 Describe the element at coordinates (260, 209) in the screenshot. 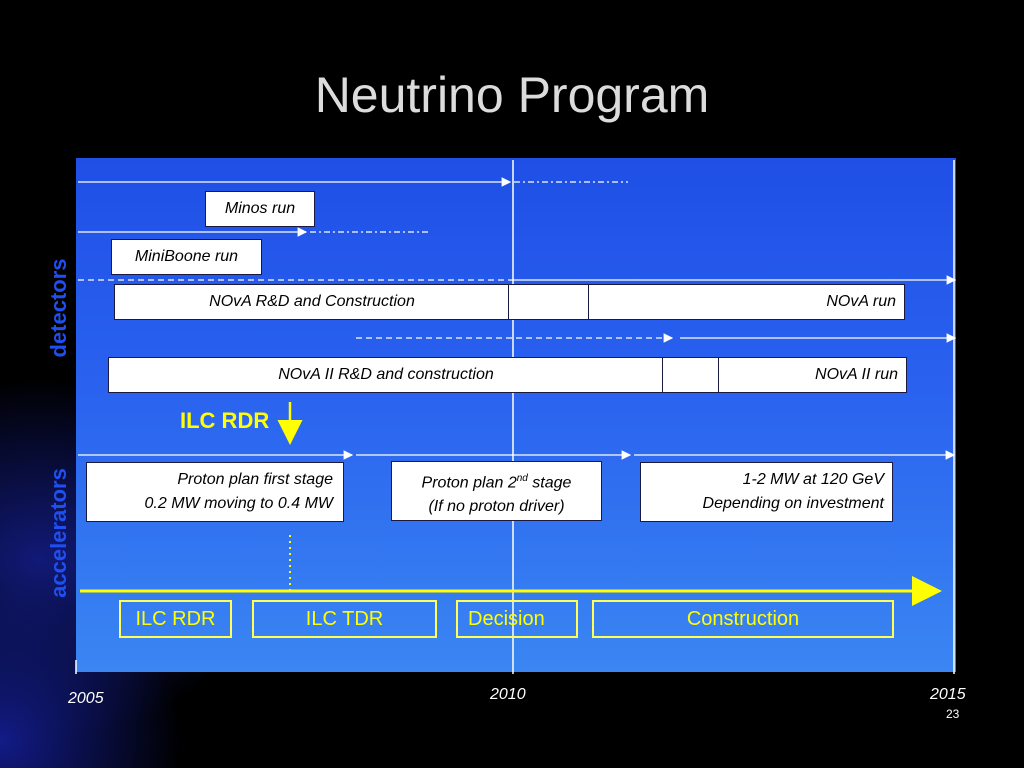

I see `minos-run-box: Minos run` at that location.